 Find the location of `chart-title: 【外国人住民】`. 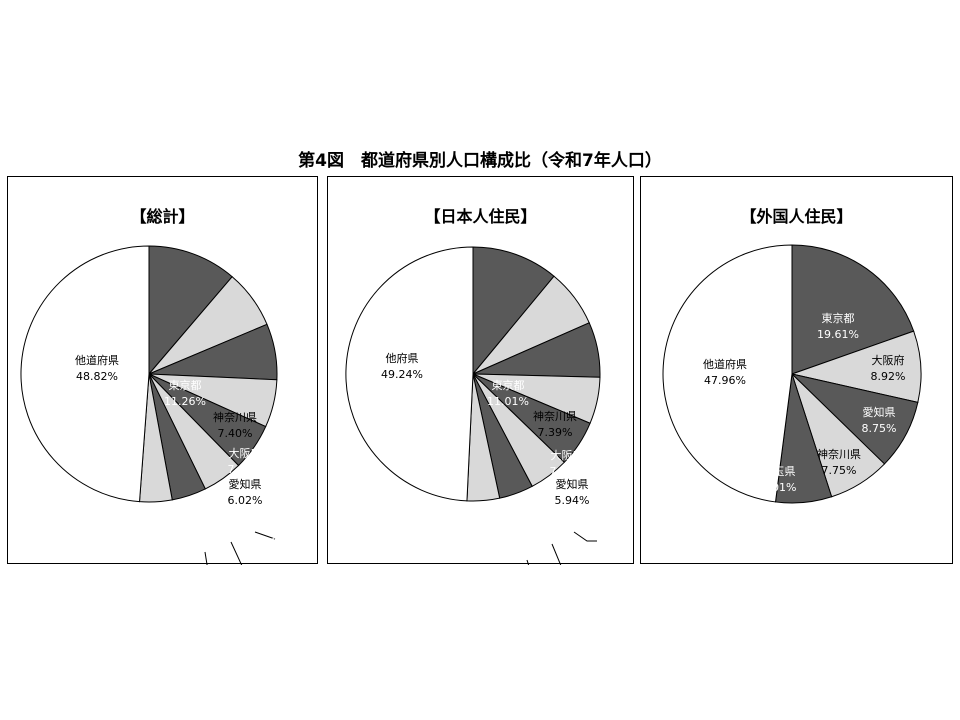

chart-title: 【外国人住民】 is located at coordinates (796, 216).